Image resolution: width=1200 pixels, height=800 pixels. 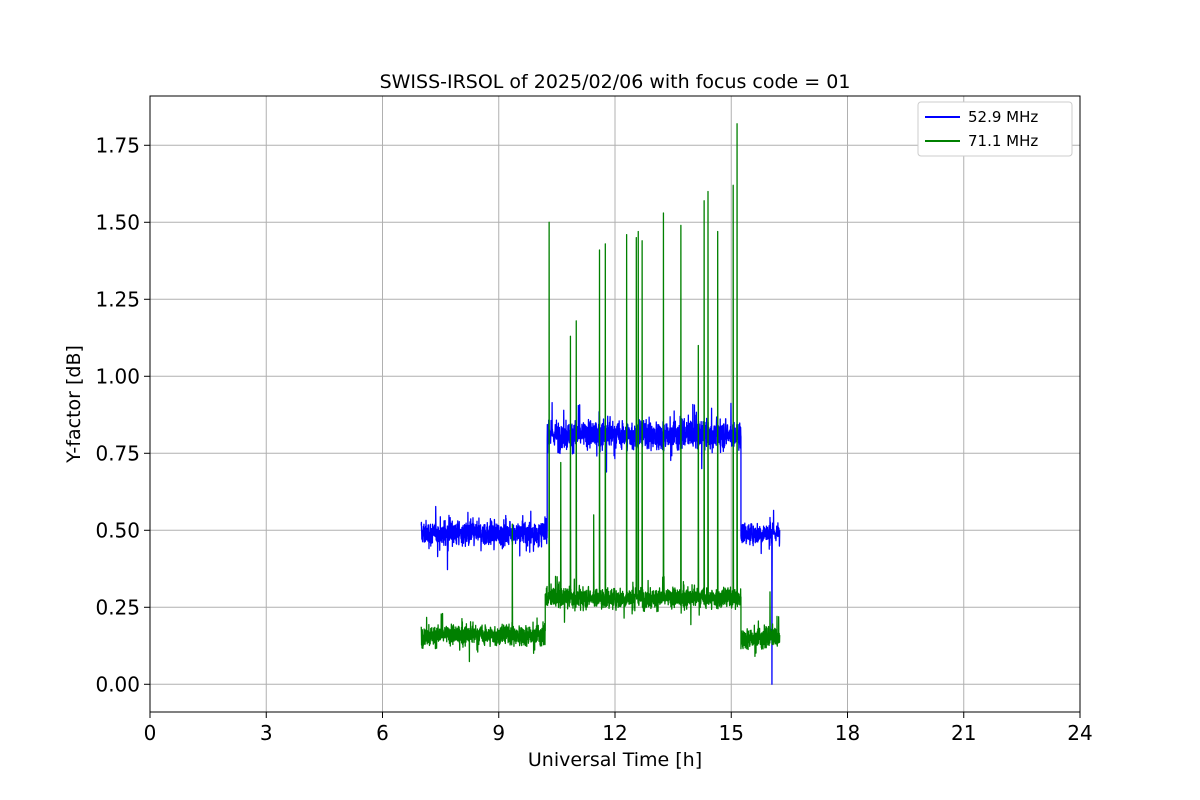 I want to click on x-tick-label: 24, so click(x=1079, y=733).